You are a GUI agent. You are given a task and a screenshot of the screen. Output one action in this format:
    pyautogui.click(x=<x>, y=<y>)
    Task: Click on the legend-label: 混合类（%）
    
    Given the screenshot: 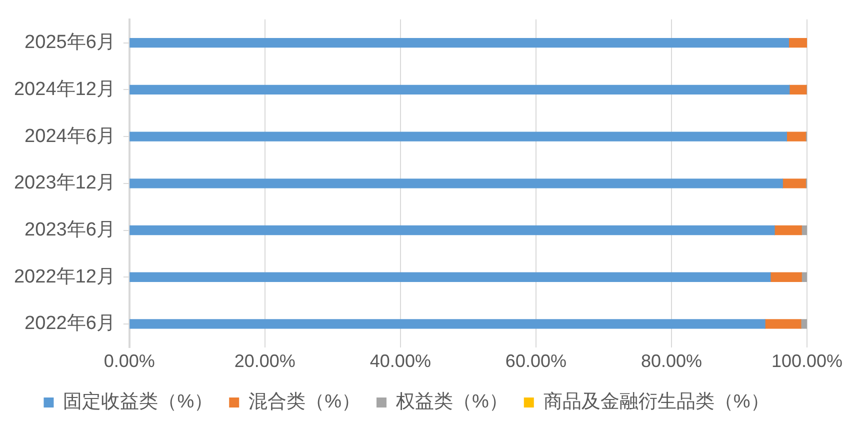 What is the action you would take?
    pyautogui.click(x=304, y=402)
    